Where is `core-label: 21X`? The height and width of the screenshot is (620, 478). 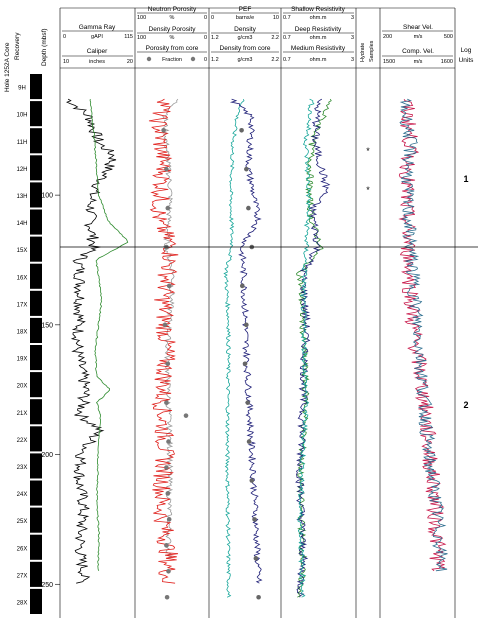 core-label: 21X is located at coordinates (22, 414).